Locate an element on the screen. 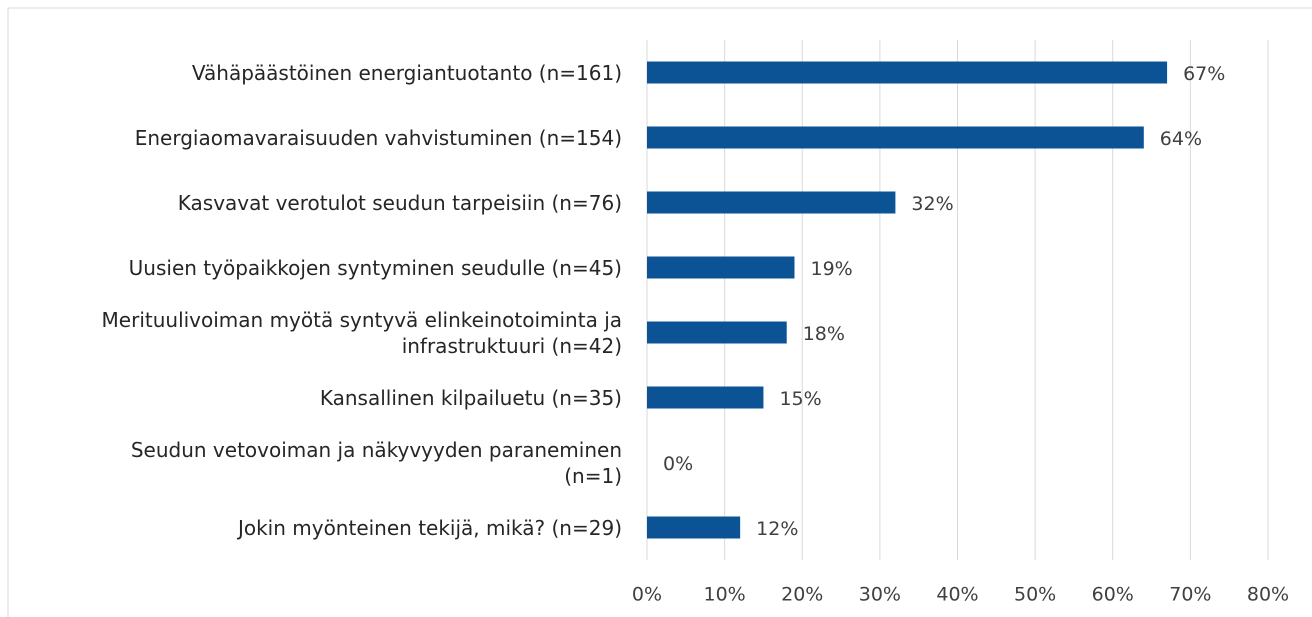  category-label: Kansallinen kilpailuetu (n=35) is located at coordinates (470, 397).